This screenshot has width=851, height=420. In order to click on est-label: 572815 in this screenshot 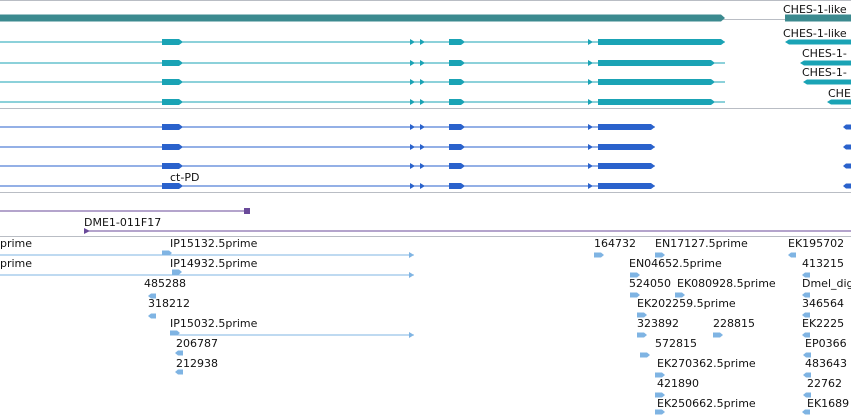, I will do `click(676, 343)`.